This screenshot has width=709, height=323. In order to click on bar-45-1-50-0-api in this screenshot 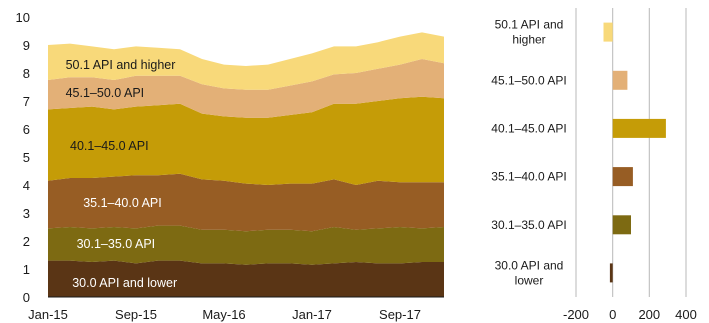, I will do `click(620, 80)`.